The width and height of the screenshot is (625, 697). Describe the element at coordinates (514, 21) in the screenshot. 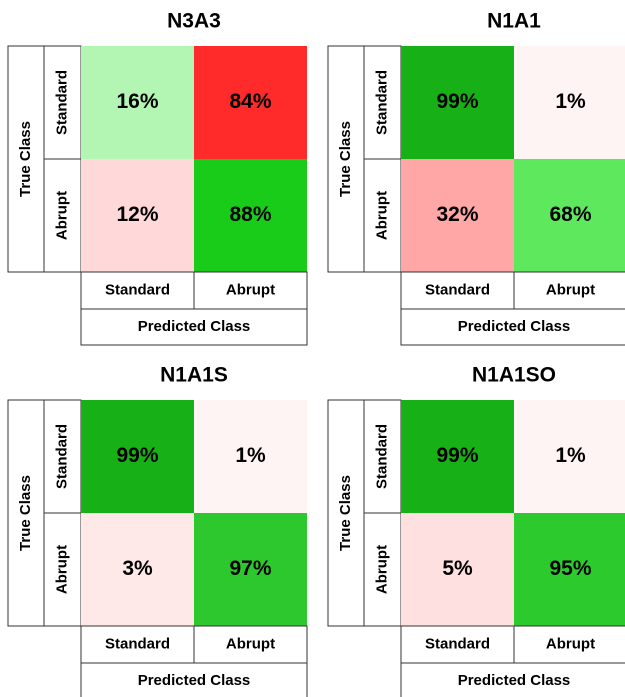

I see `panel-title: N1A1` at that location.